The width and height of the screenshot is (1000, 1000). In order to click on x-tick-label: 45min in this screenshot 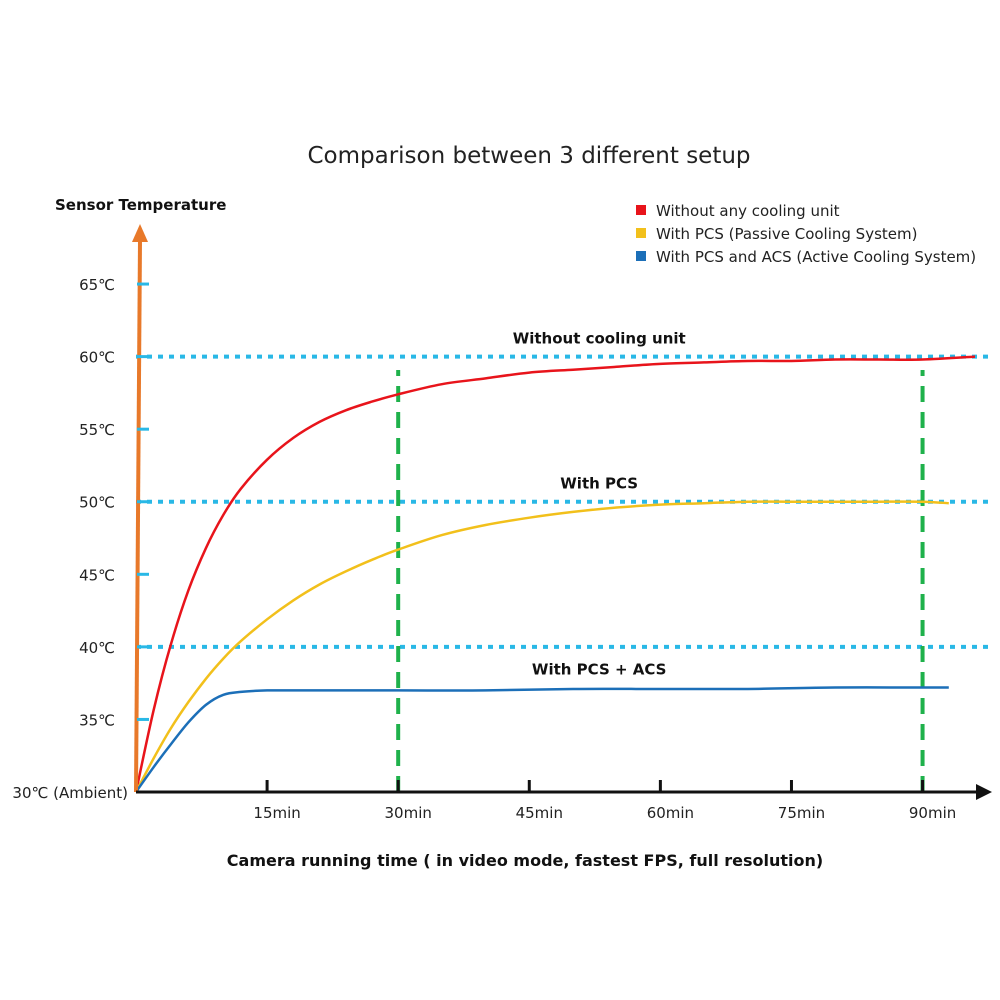, I will do `click(539, 813)`.